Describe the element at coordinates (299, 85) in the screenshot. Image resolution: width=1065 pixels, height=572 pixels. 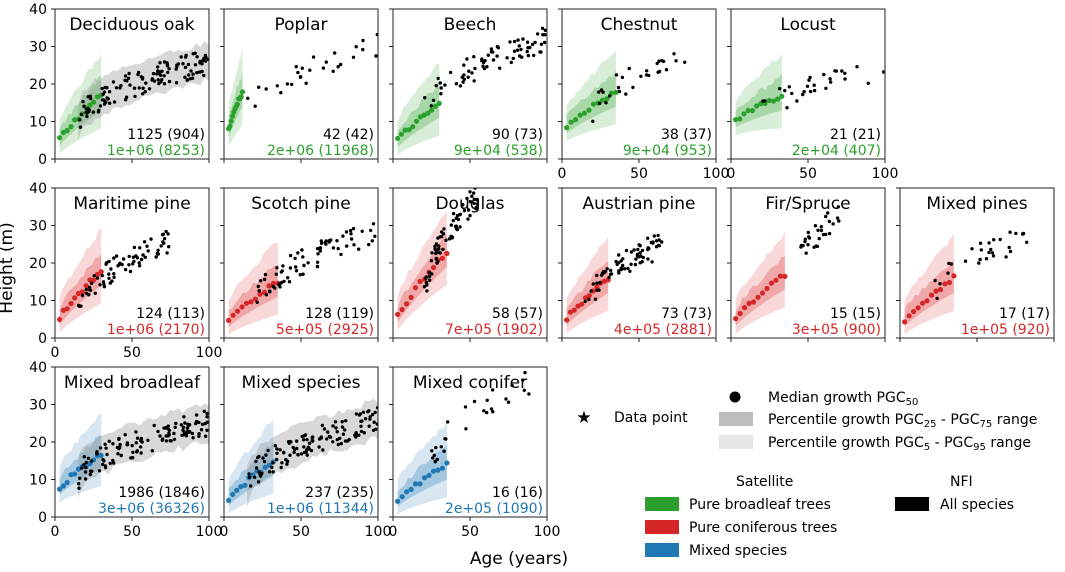
I see `panel-poplar: Poplar 42 (42)2e+06 (11968)` at that location.